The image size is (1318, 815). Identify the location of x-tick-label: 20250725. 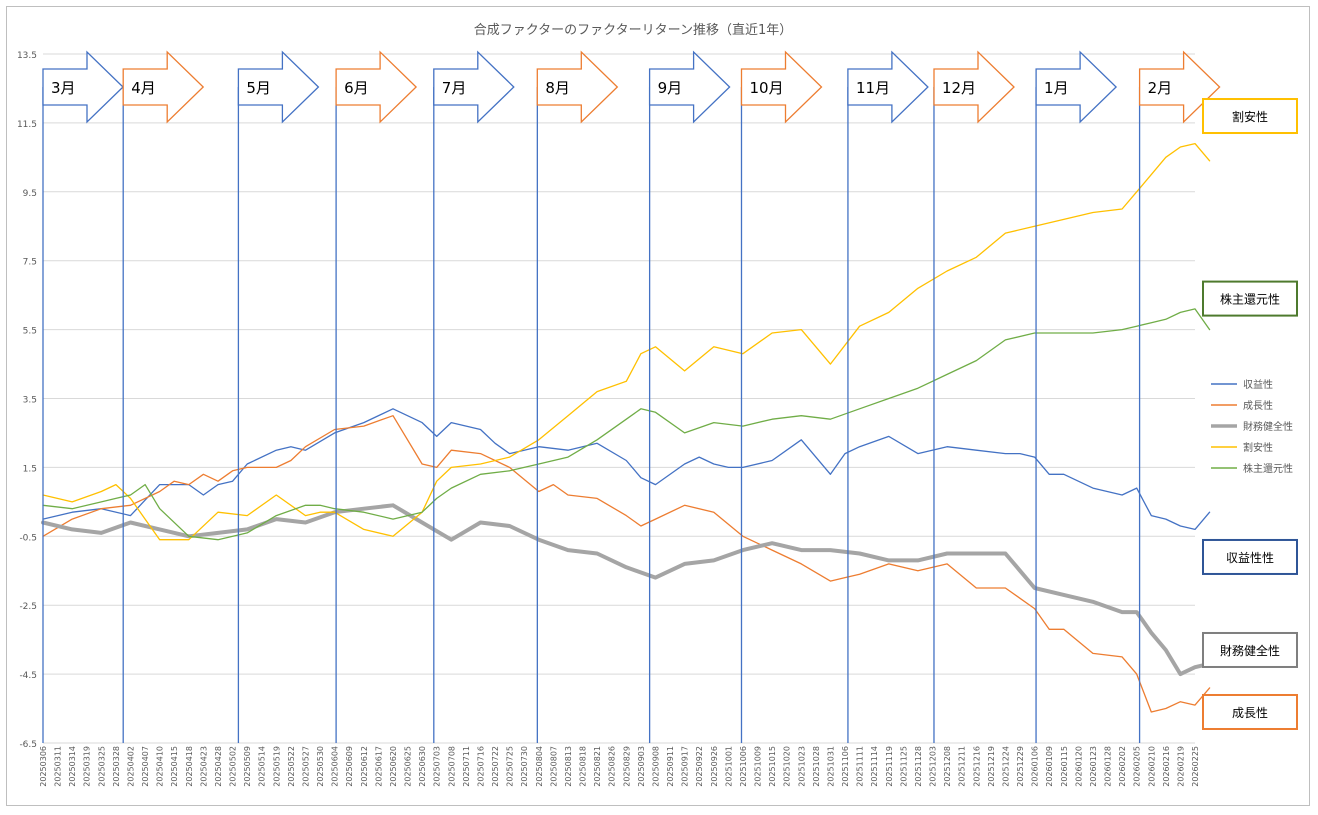
(510, 766).